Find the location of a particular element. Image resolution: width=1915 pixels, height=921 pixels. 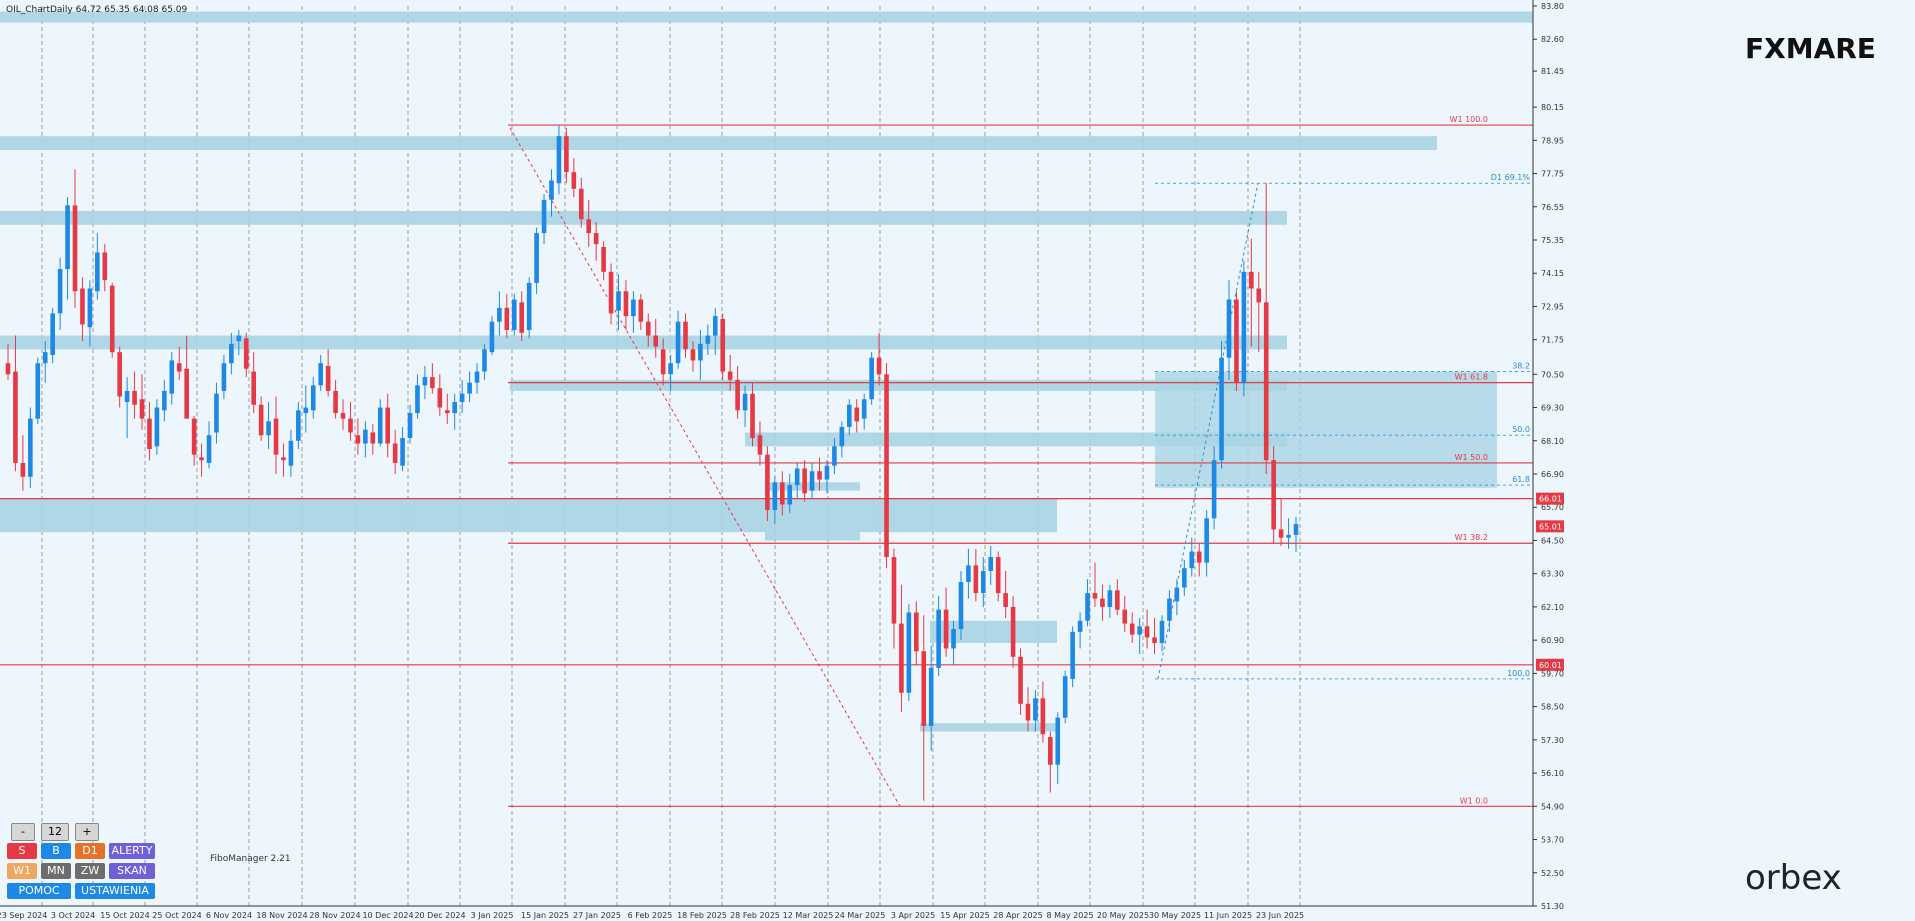

price-tag-label: 65.01 is located at coordinates (1550, 526).